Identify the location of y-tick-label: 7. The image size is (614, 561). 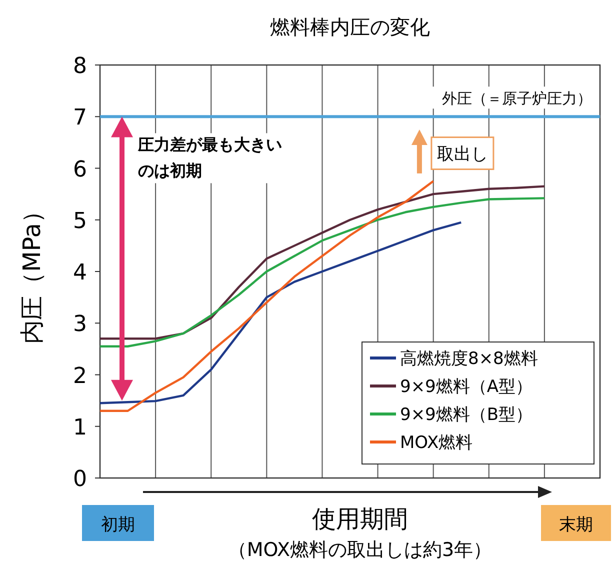
(80, 118).